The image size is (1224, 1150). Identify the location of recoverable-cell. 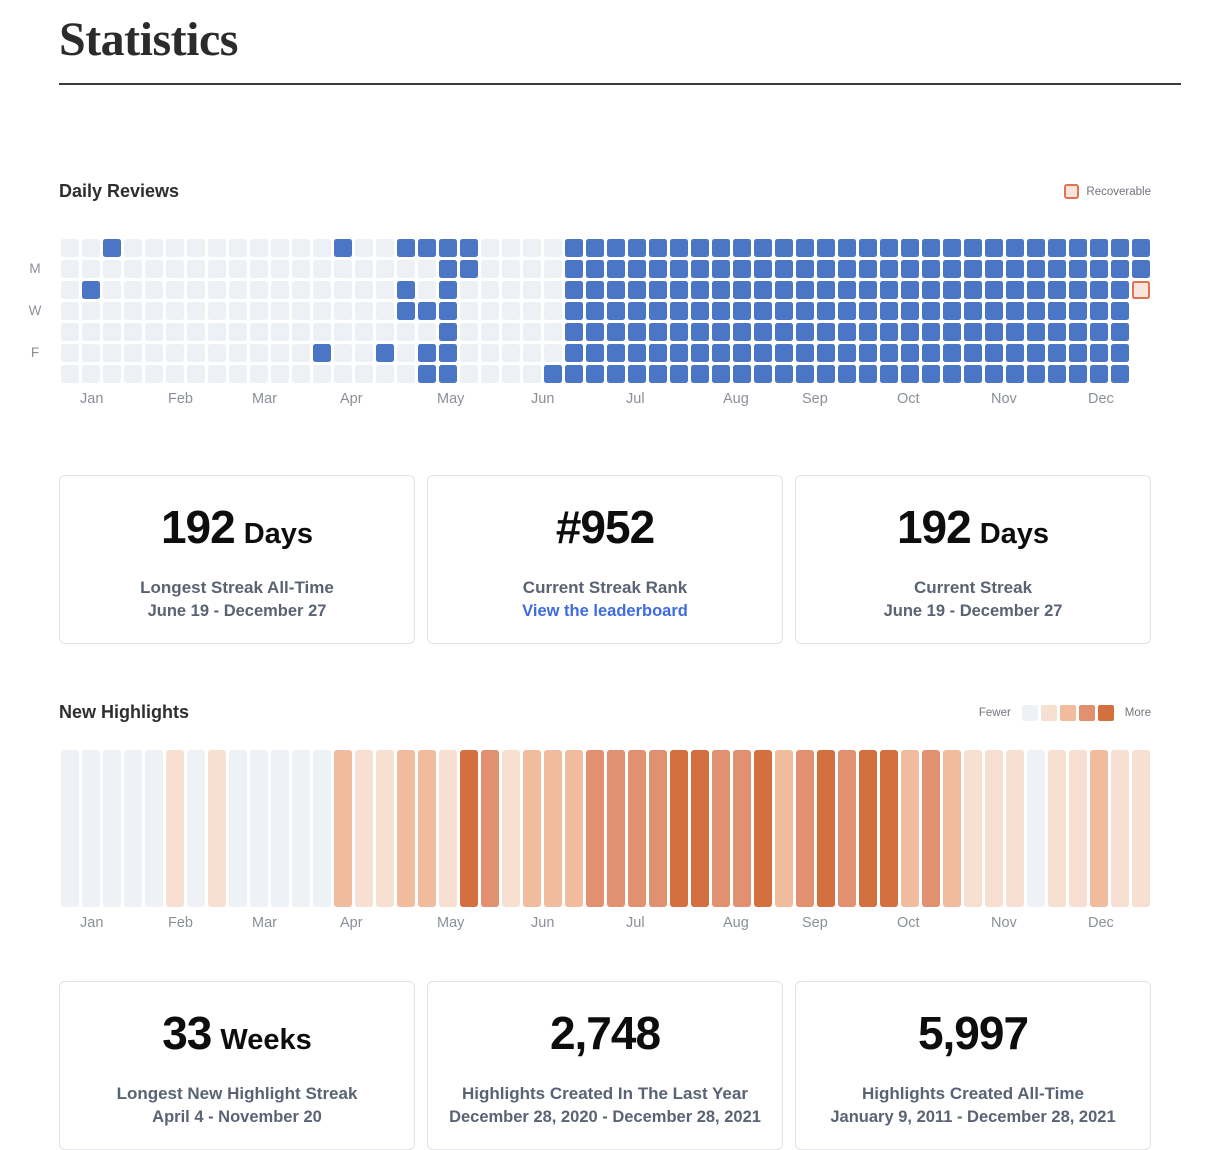
(1141, 290).